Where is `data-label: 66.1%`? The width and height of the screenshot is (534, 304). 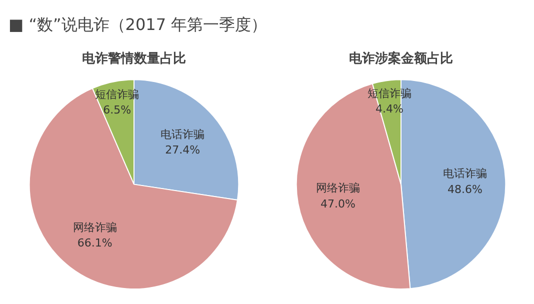
data-label: 66.1% is located at coordinates (94, 243).